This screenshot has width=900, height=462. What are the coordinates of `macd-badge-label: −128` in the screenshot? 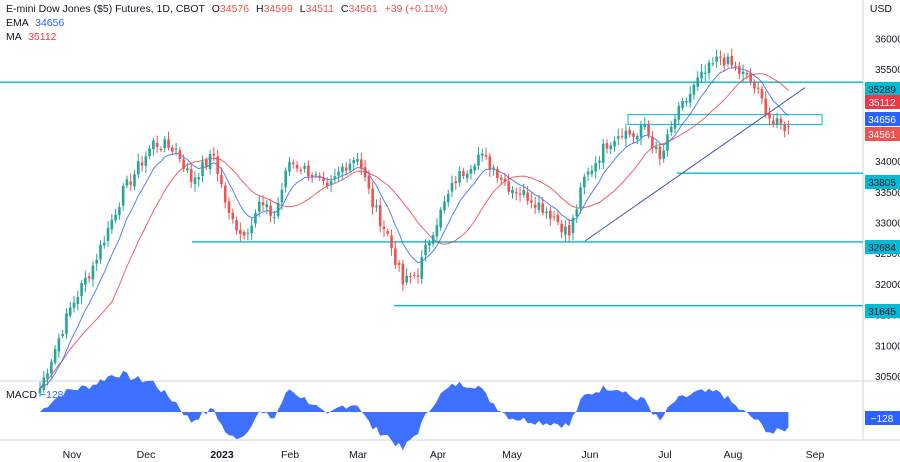 It's located at (882, 419).